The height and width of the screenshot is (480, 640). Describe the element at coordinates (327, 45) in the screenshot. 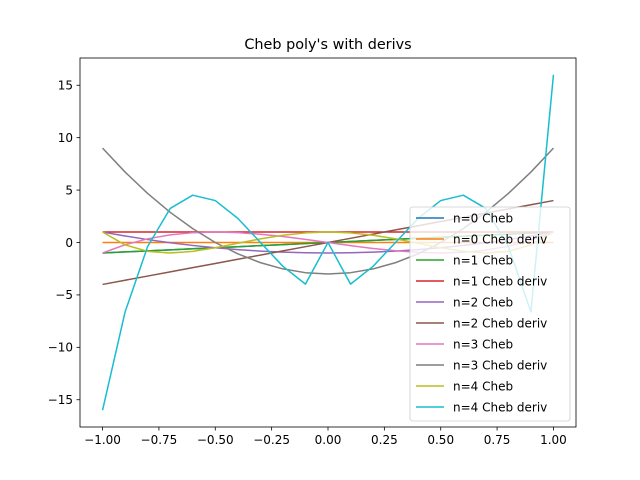

I see `chart-title: Cheb poly's with derivs` at that location.